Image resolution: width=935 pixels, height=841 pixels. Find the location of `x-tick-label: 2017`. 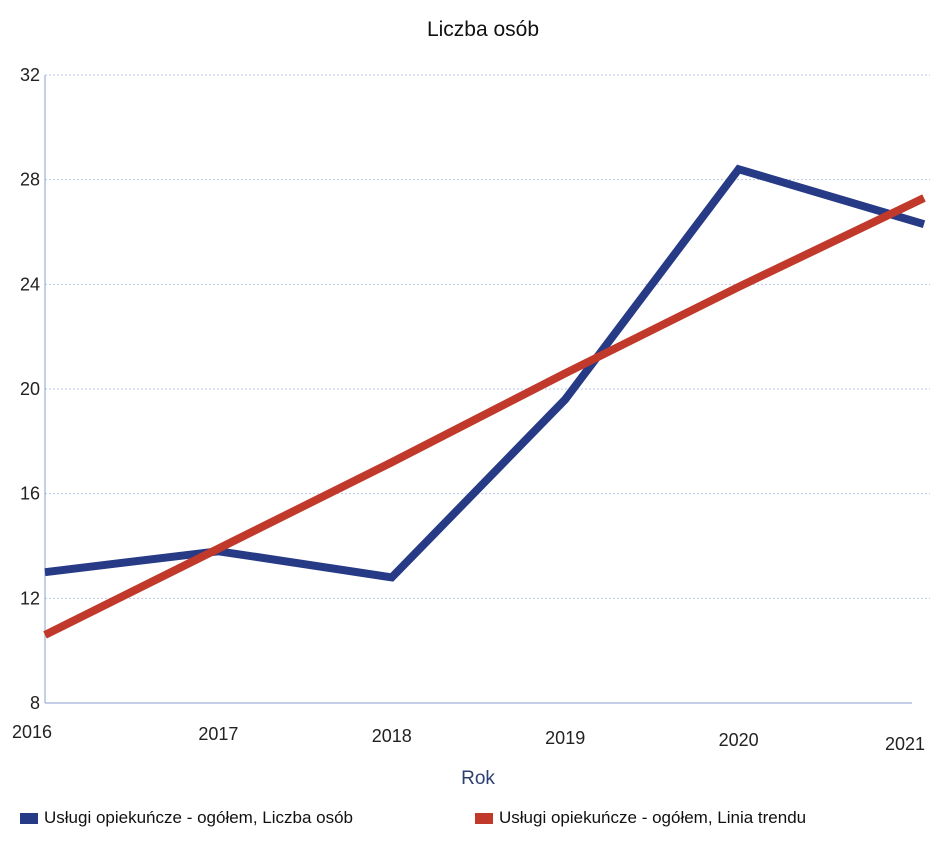

x-tick-label: 2017 is located at coordinates (218, 734).